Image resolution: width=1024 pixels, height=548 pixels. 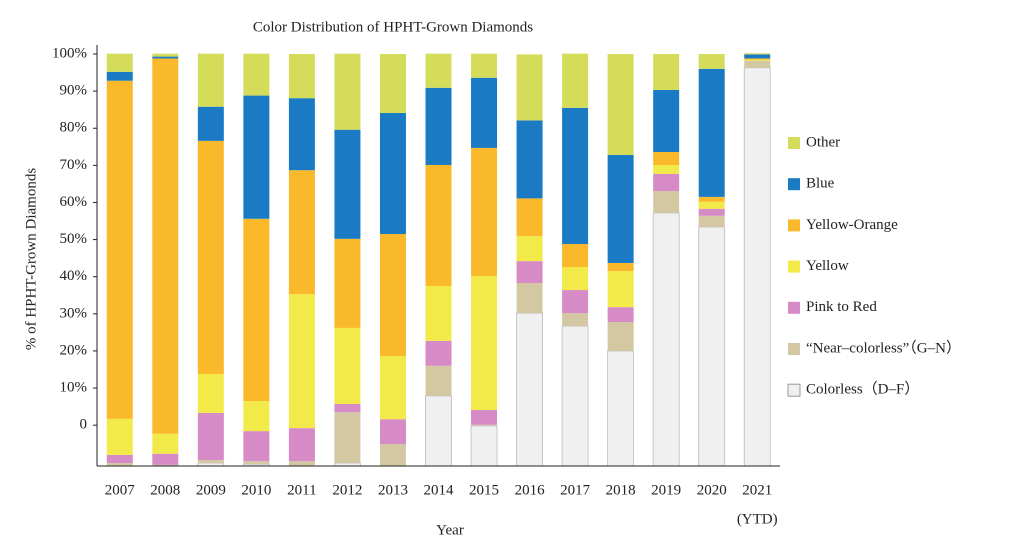 I want to click on x-tick-label: 2009, so click(x=211, y=490).